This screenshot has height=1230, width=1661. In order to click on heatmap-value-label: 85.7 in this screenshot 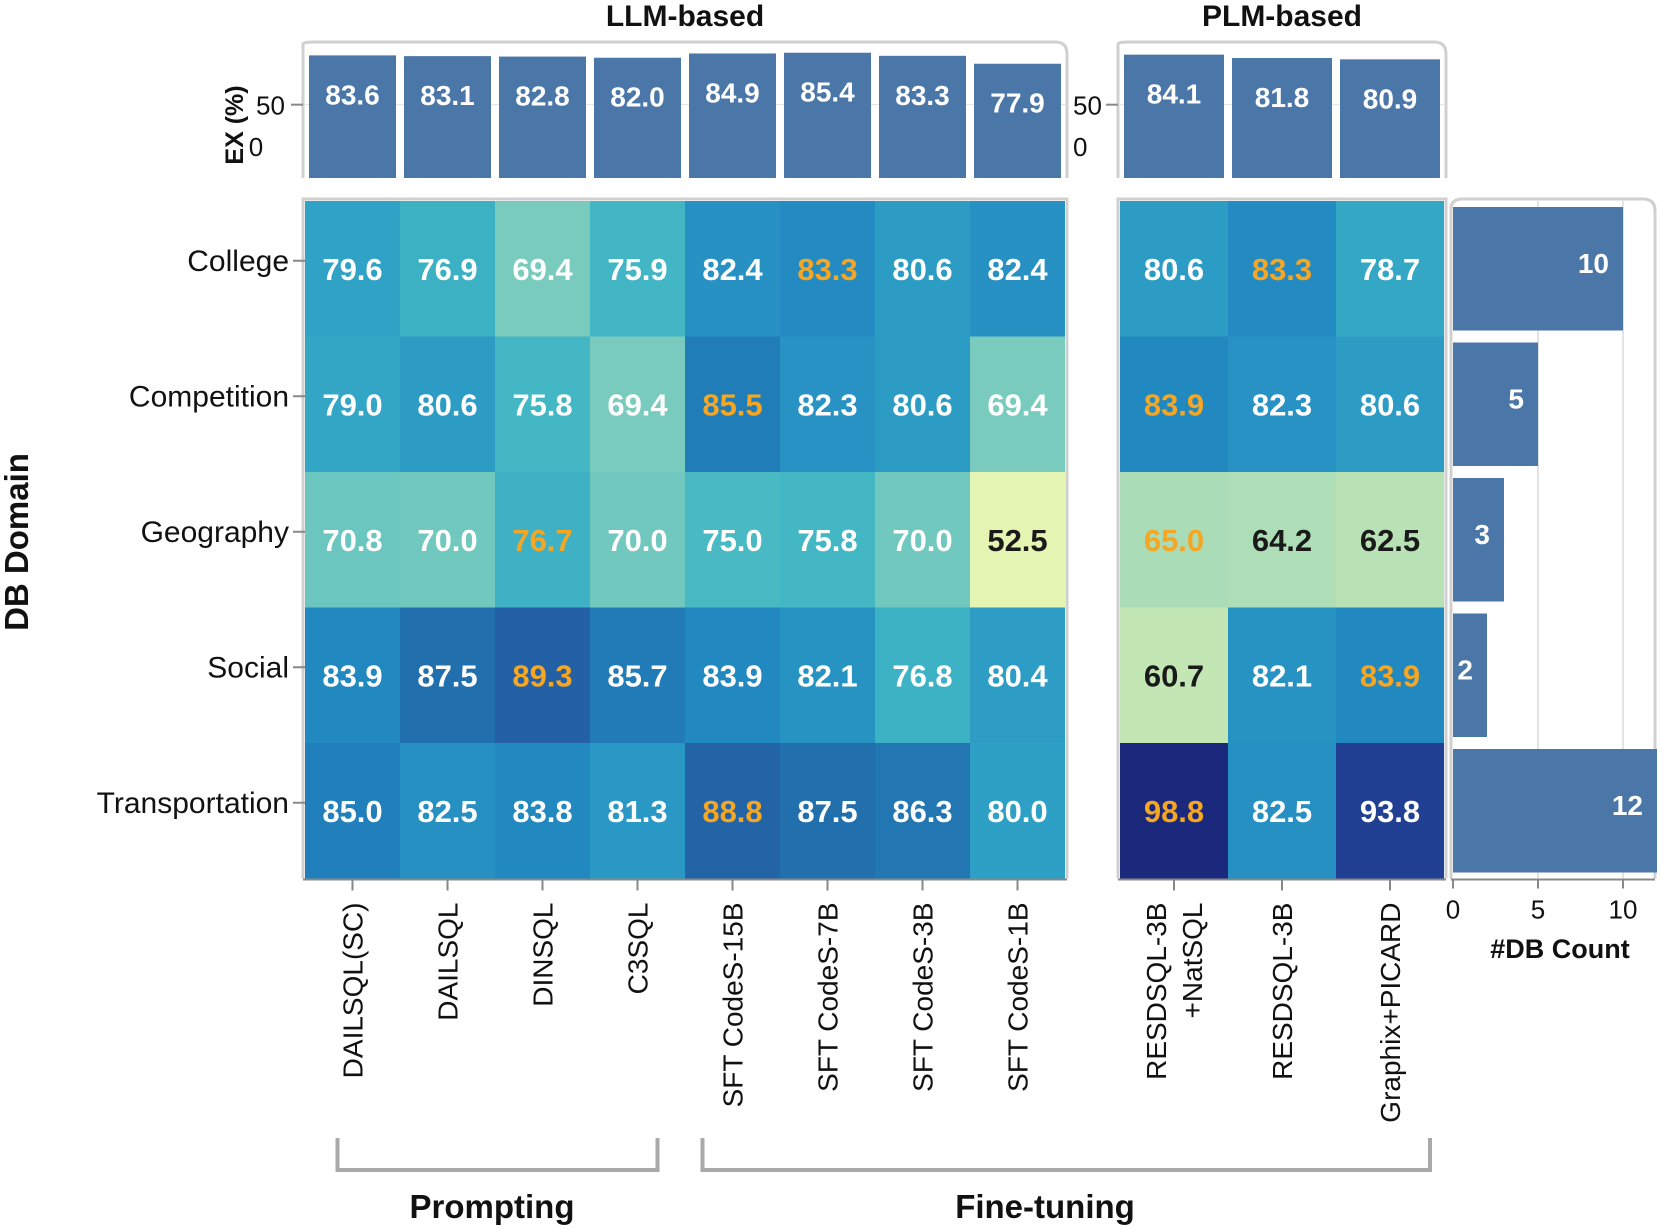, I will do `click(637, 675)`.